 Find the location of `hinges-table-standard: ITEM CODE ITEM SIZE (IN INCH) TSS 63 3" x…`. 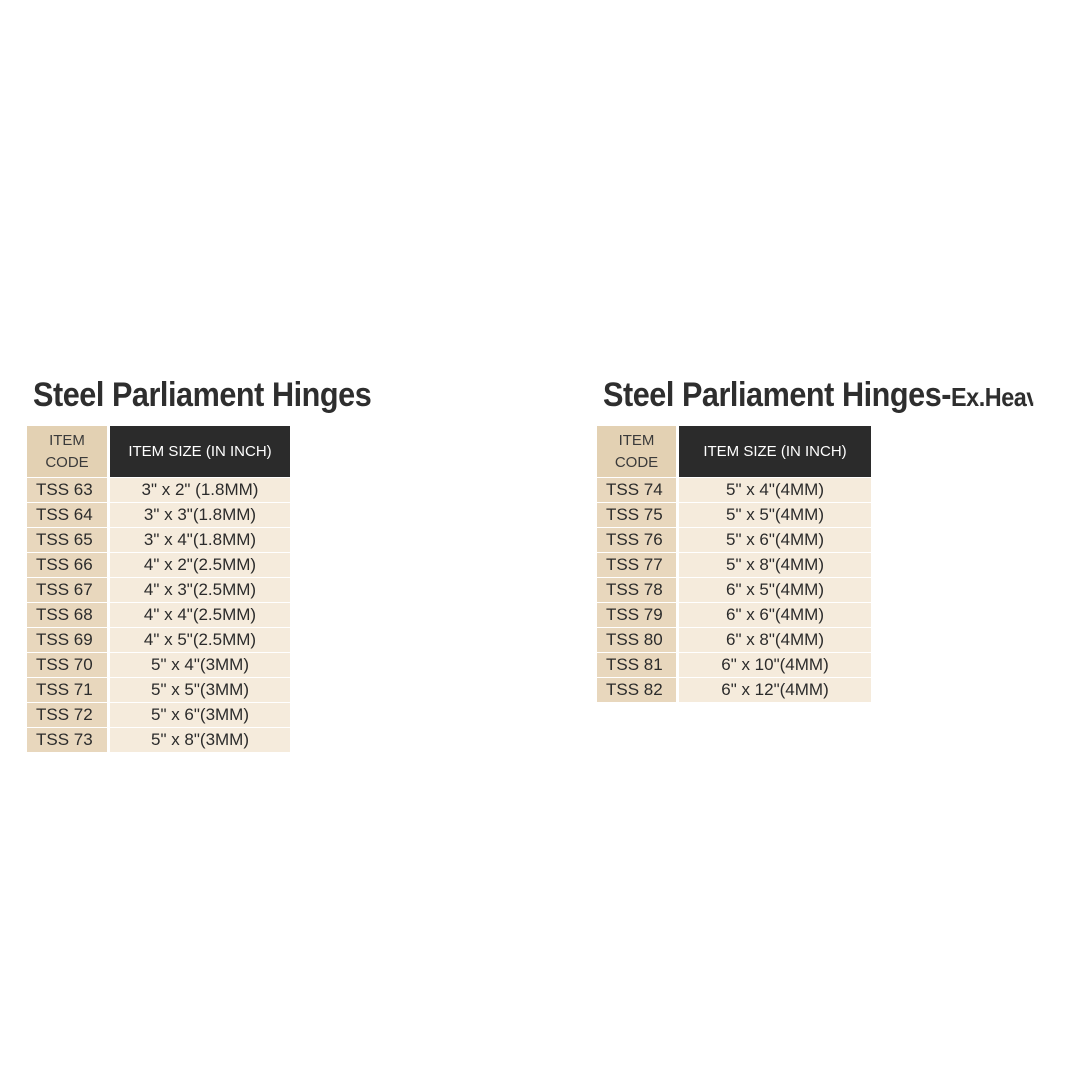

hinges-table-standard: ITEM CODE ITEM SIZE (IN INCH) TSS 63 3" x… is located at coordinates (158, 589).